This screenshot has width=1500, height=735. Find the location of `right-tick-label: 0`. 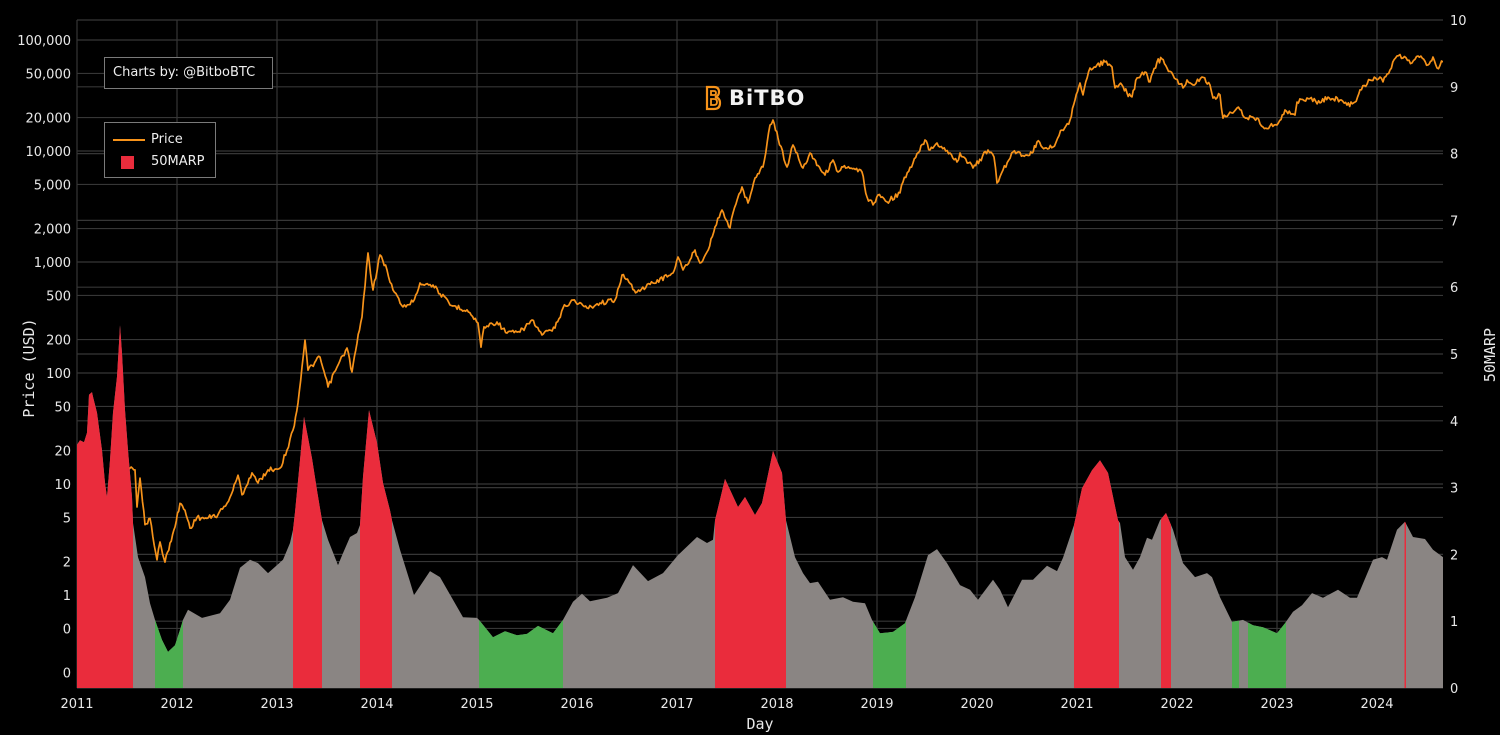

right-tick-label: 0 is located at coordinates (1454, 689).